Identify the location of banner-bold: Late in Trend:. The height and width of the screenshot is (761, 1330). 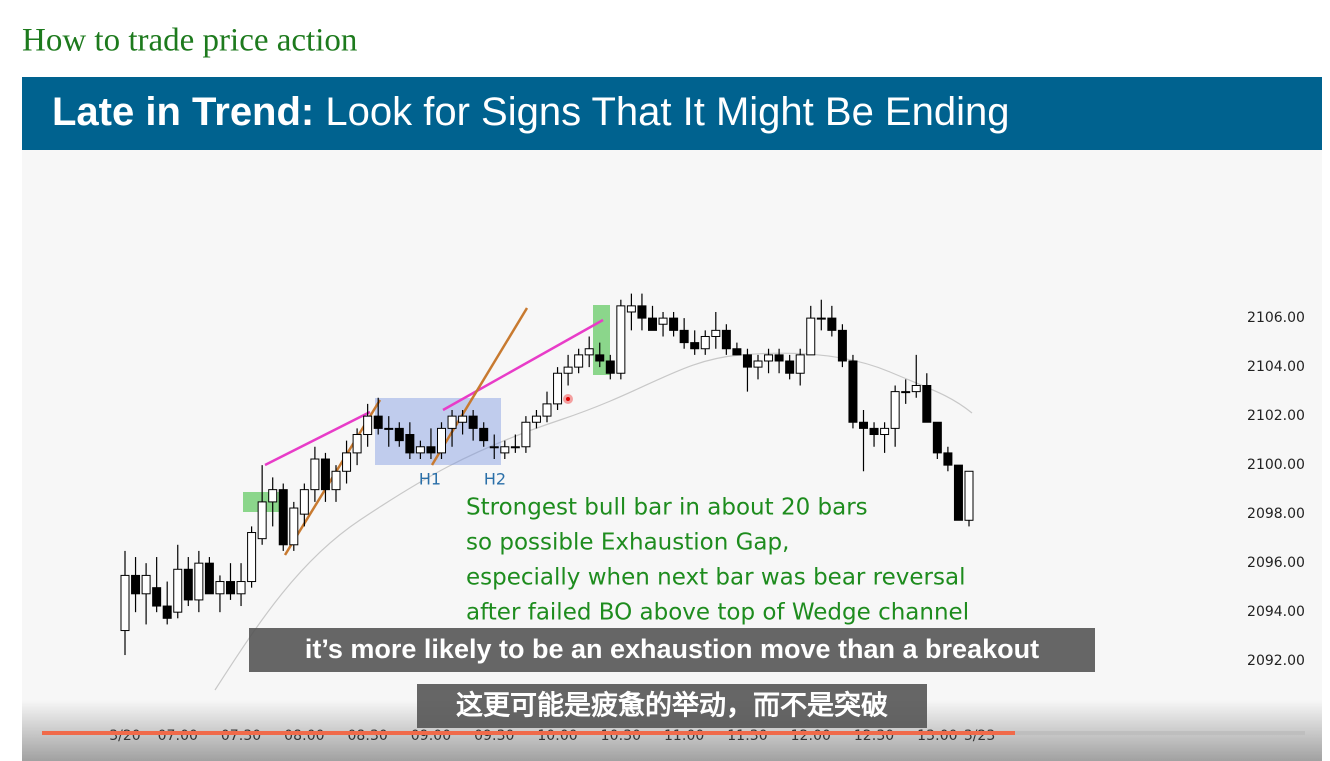
(183, 112).